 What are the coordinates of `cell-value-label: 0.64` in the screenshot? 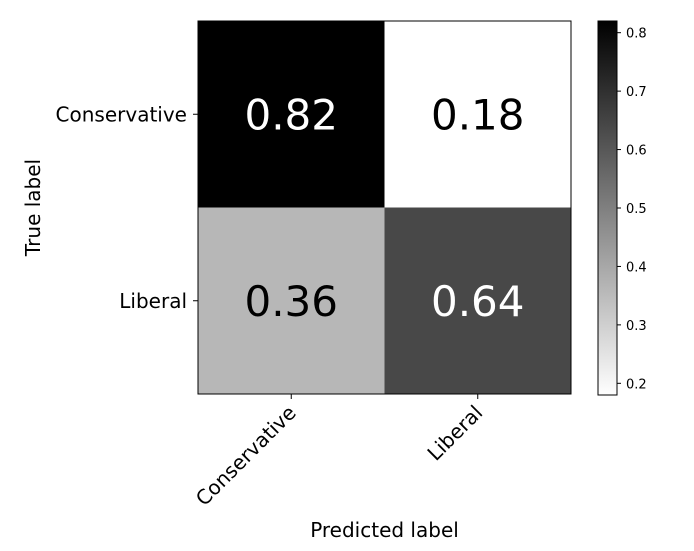 It's located at (478, 301).